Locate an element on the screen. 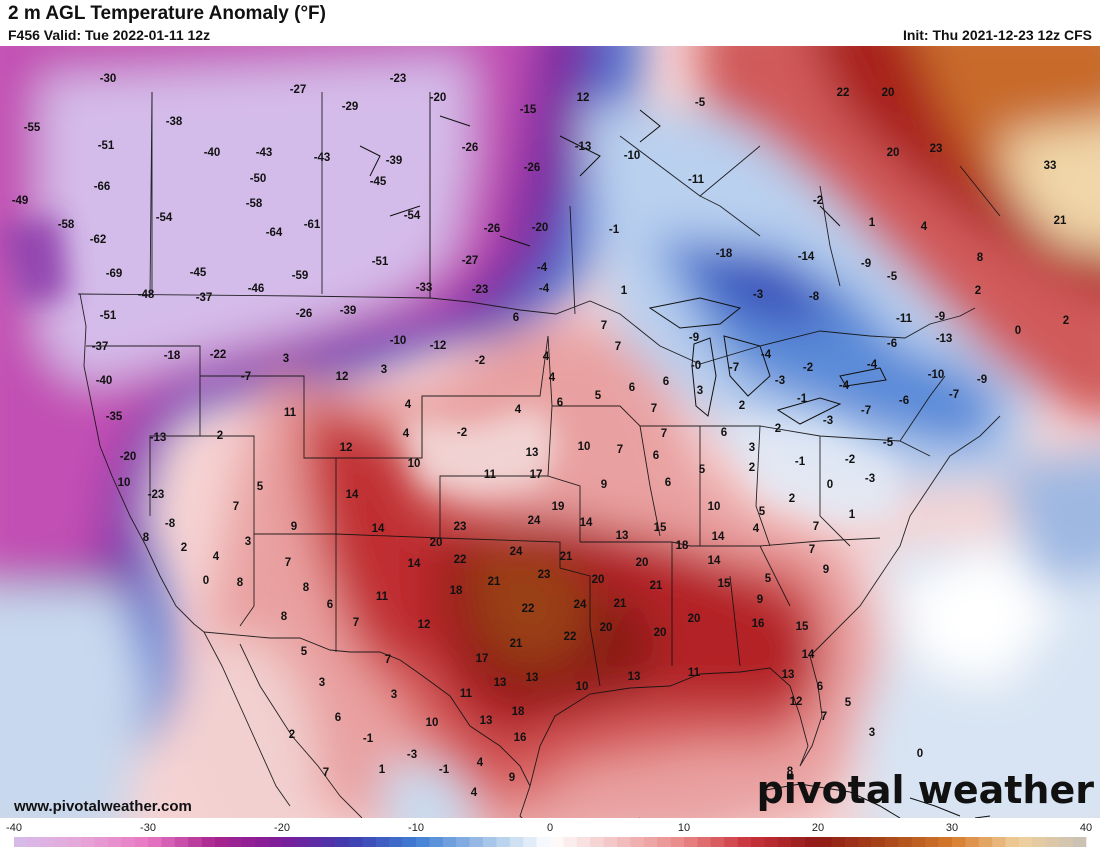 The image size is (1100, 850). anomaly-label: -0 is located at coordinates (696, 366).